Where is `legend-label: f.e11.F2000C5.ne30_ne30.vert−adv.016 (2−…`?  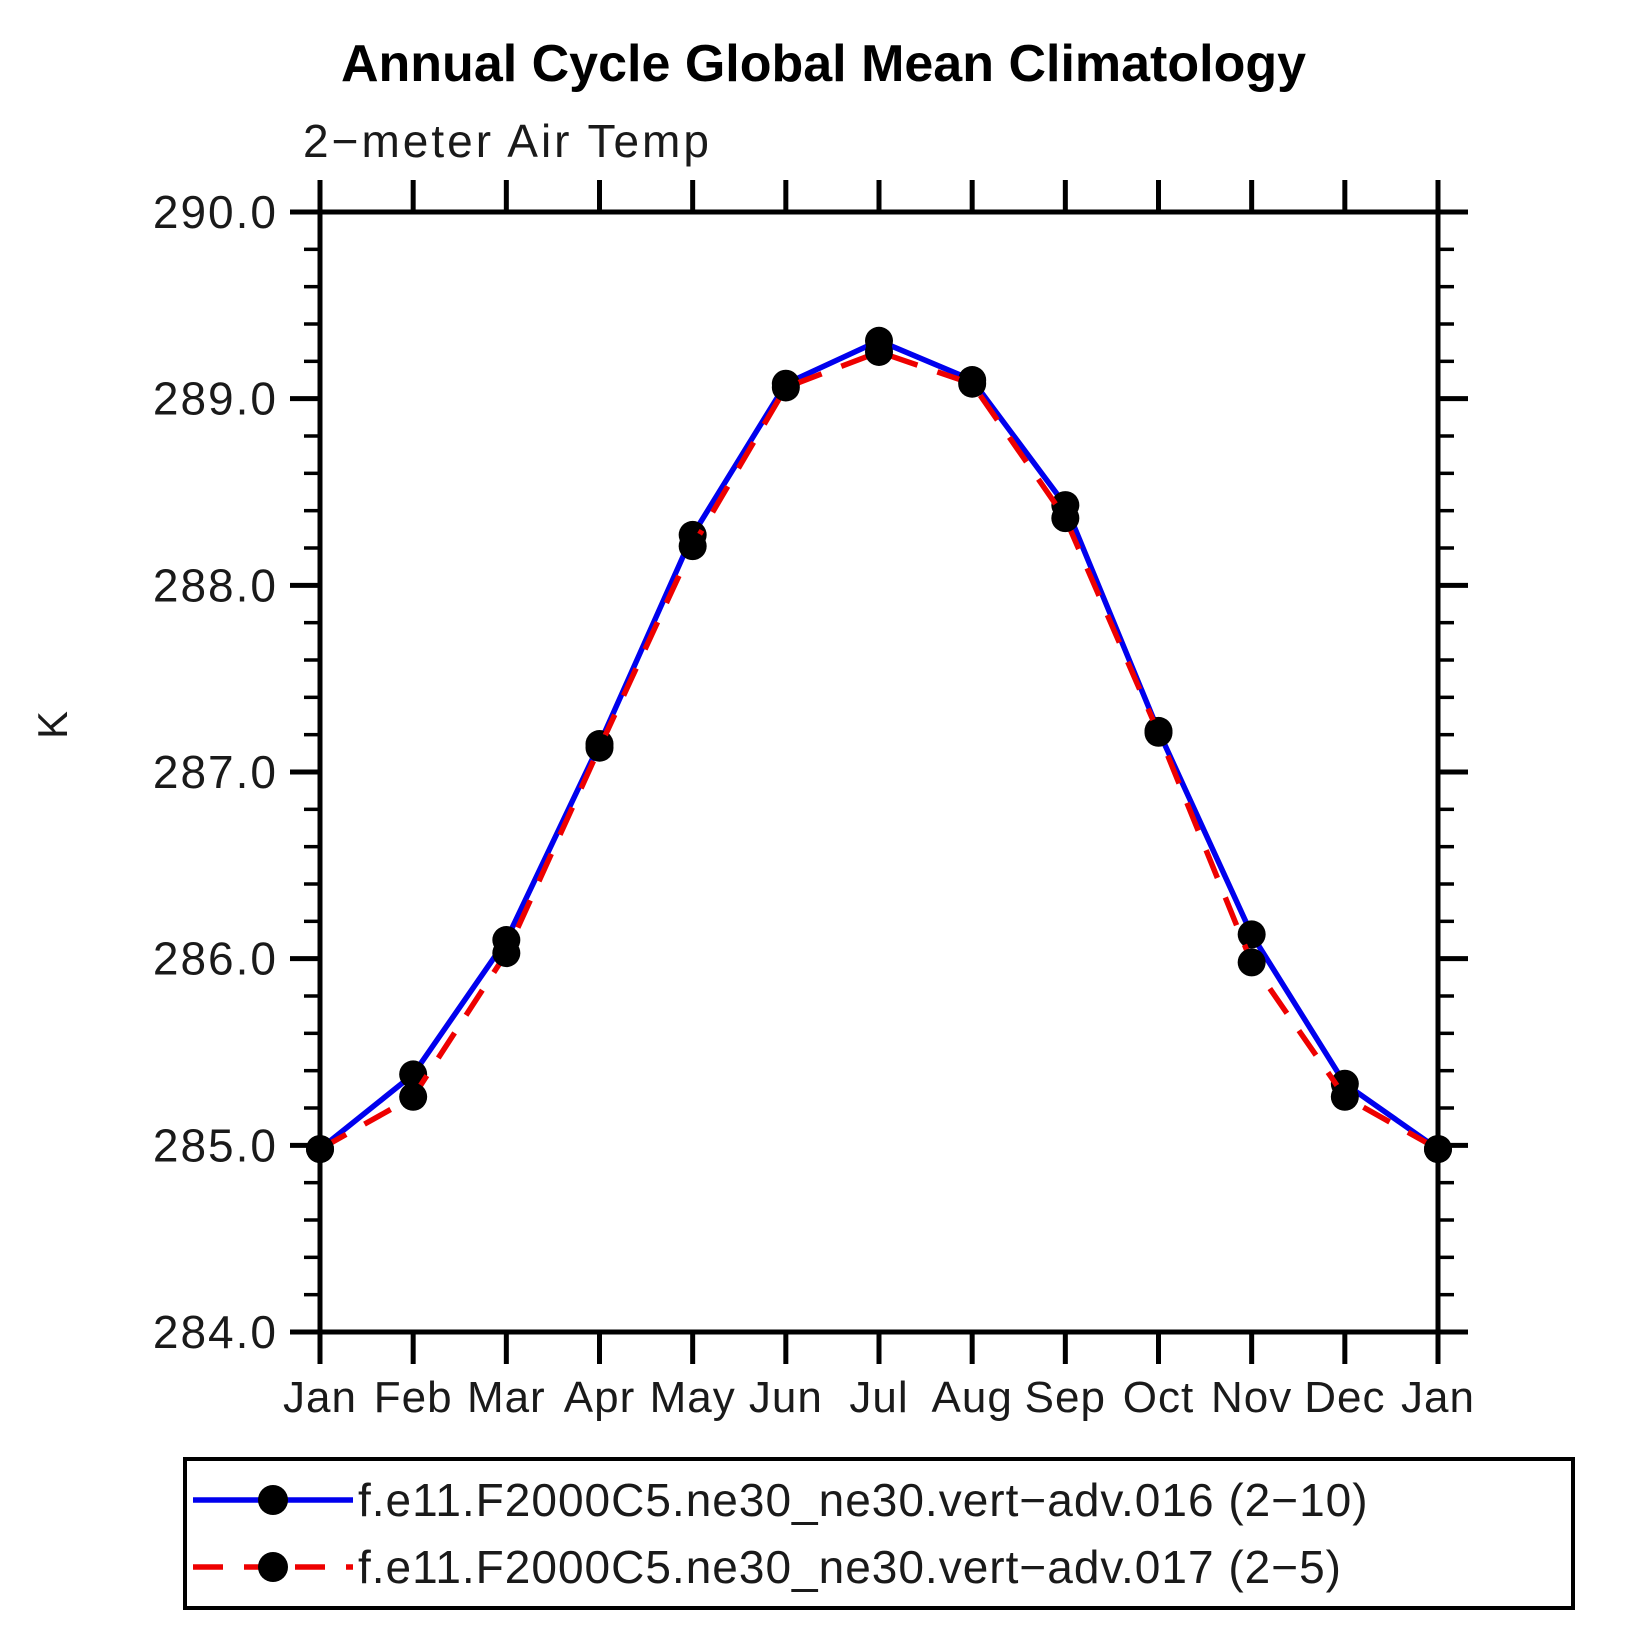
legend-label: f.e11.F2000C5.ne30_ne30.vert−adv.016 (2−… is located at coordinates (863, 1500).